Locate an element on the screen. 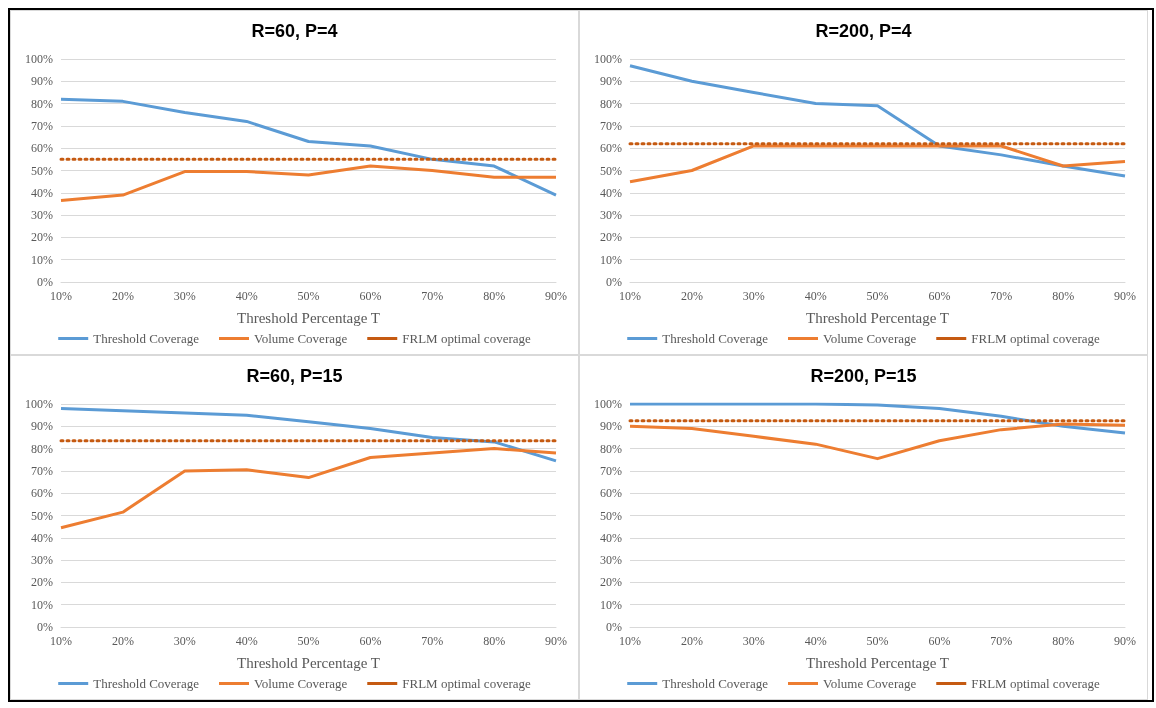 The width and height of the screenshot is (1156, 708). chart-title: R=60, P=4 is located at coordinates (294, 31).